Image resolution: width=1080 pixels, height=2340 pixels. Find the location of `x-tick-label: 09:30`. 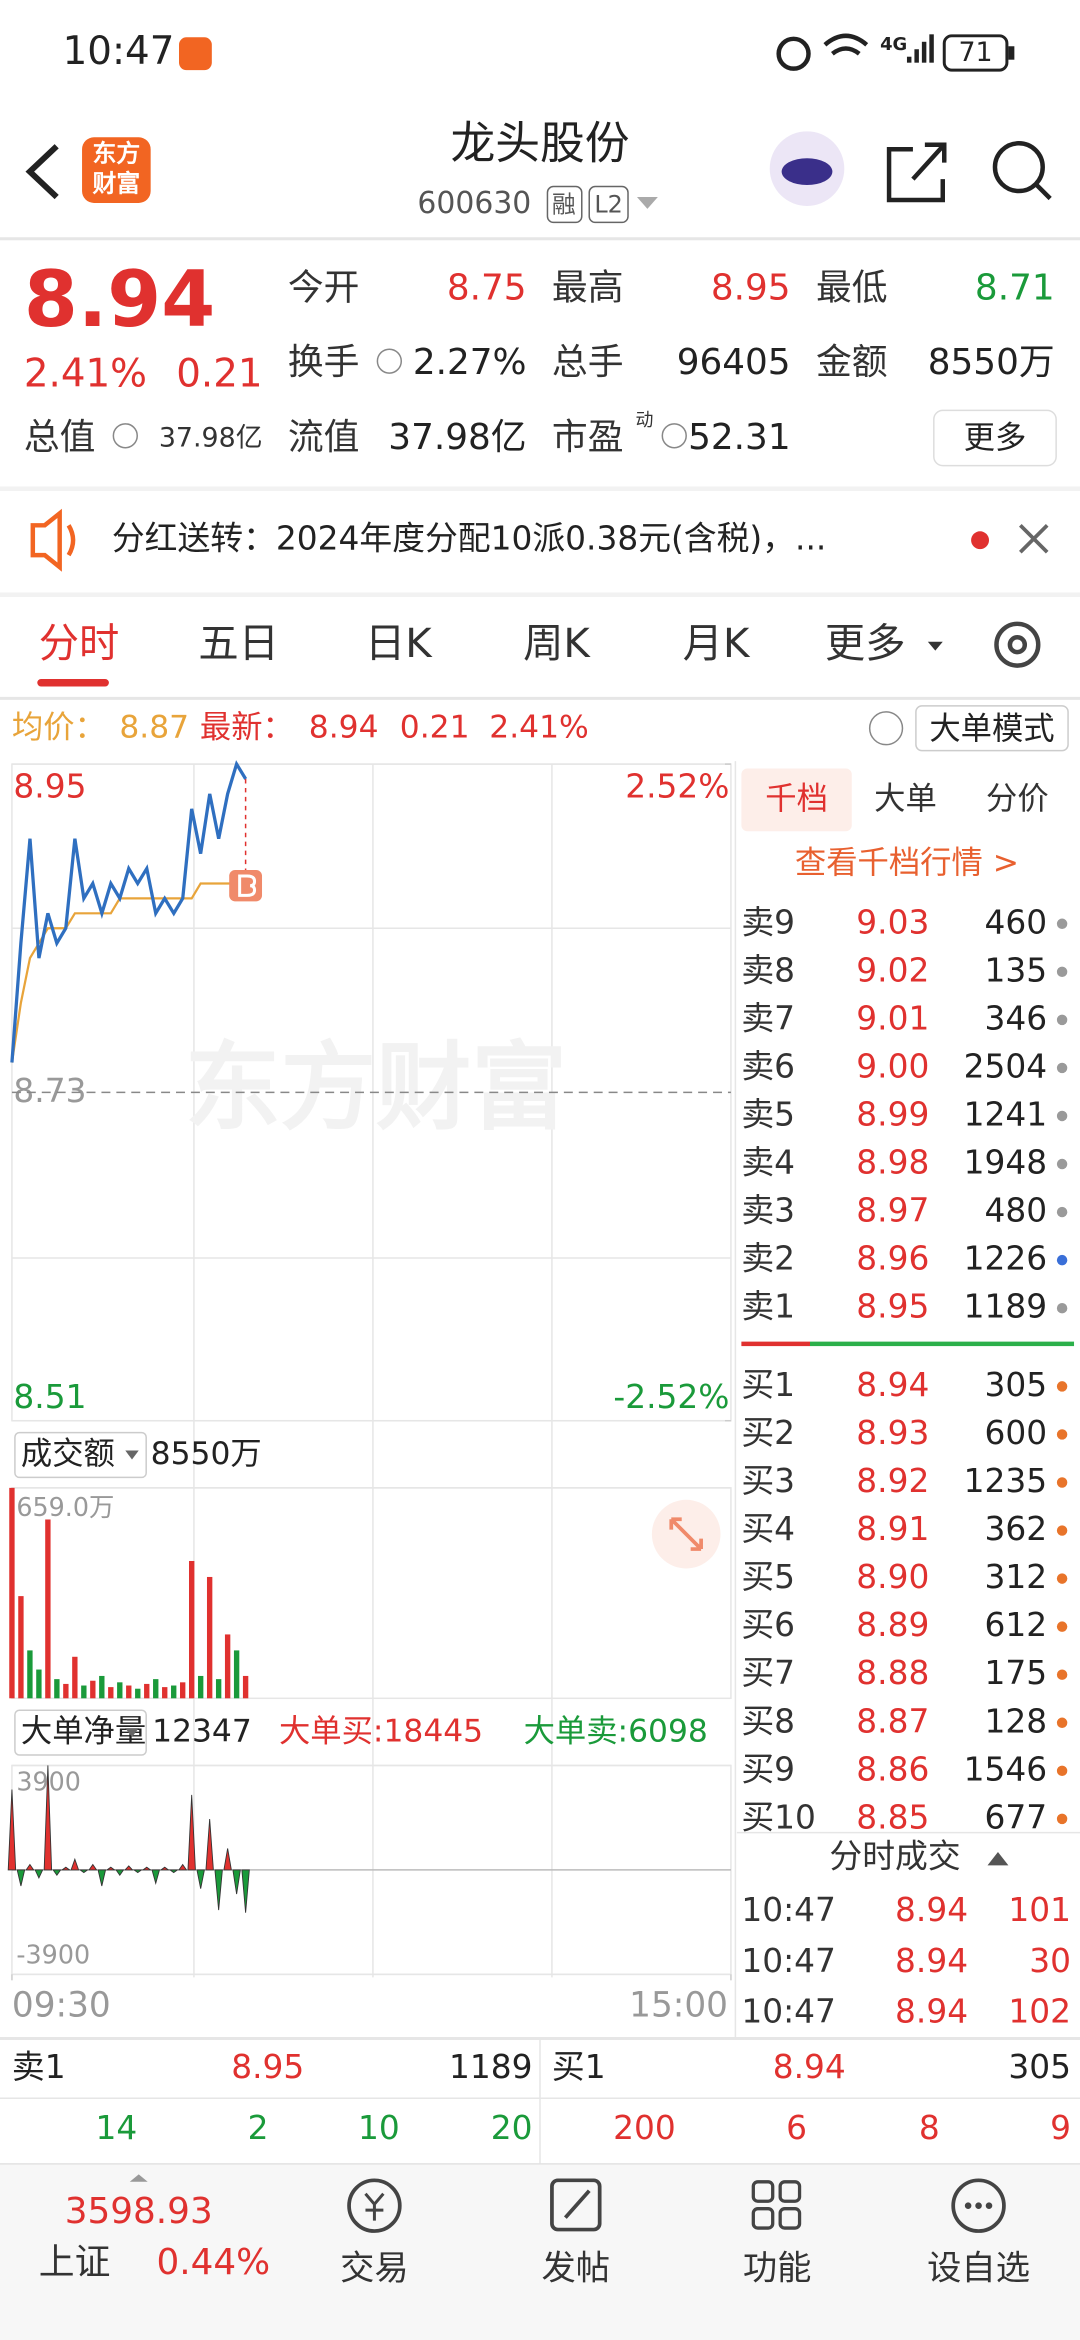

x-tick-label: 09:30 is located at coordinates (61, 2006).